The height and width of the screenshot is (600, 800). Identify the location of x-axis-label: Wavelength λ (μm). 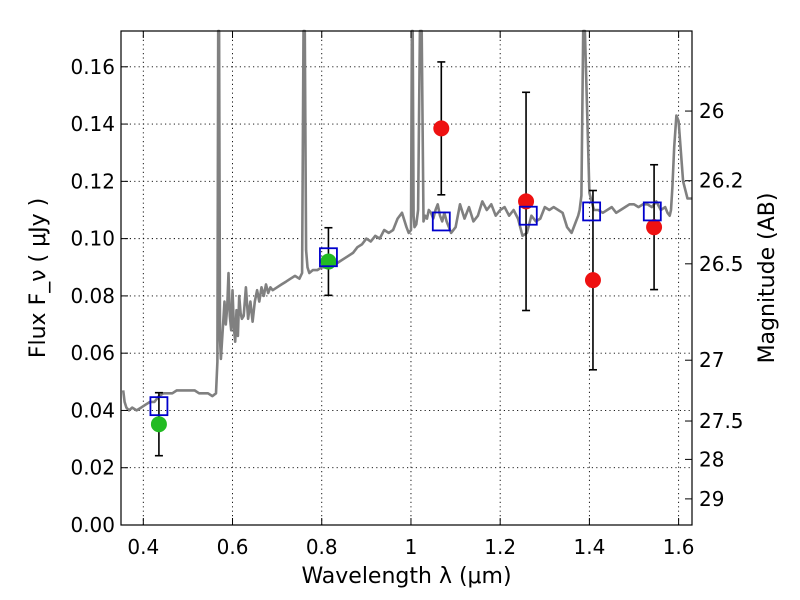
(406, 576).